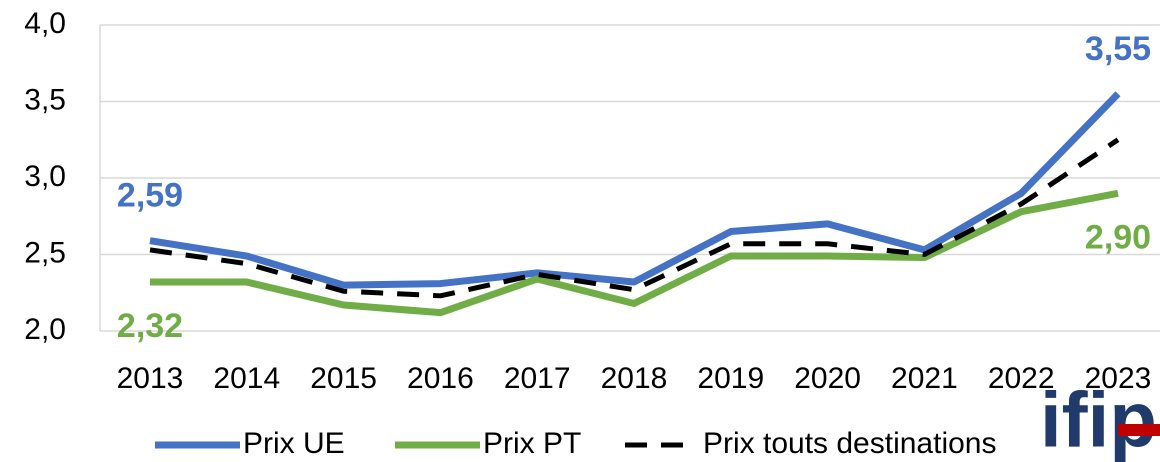 The height and width of the screenshot is (462, 1160). I want to click on x-tick-label: 2022, so click(1021, 378).